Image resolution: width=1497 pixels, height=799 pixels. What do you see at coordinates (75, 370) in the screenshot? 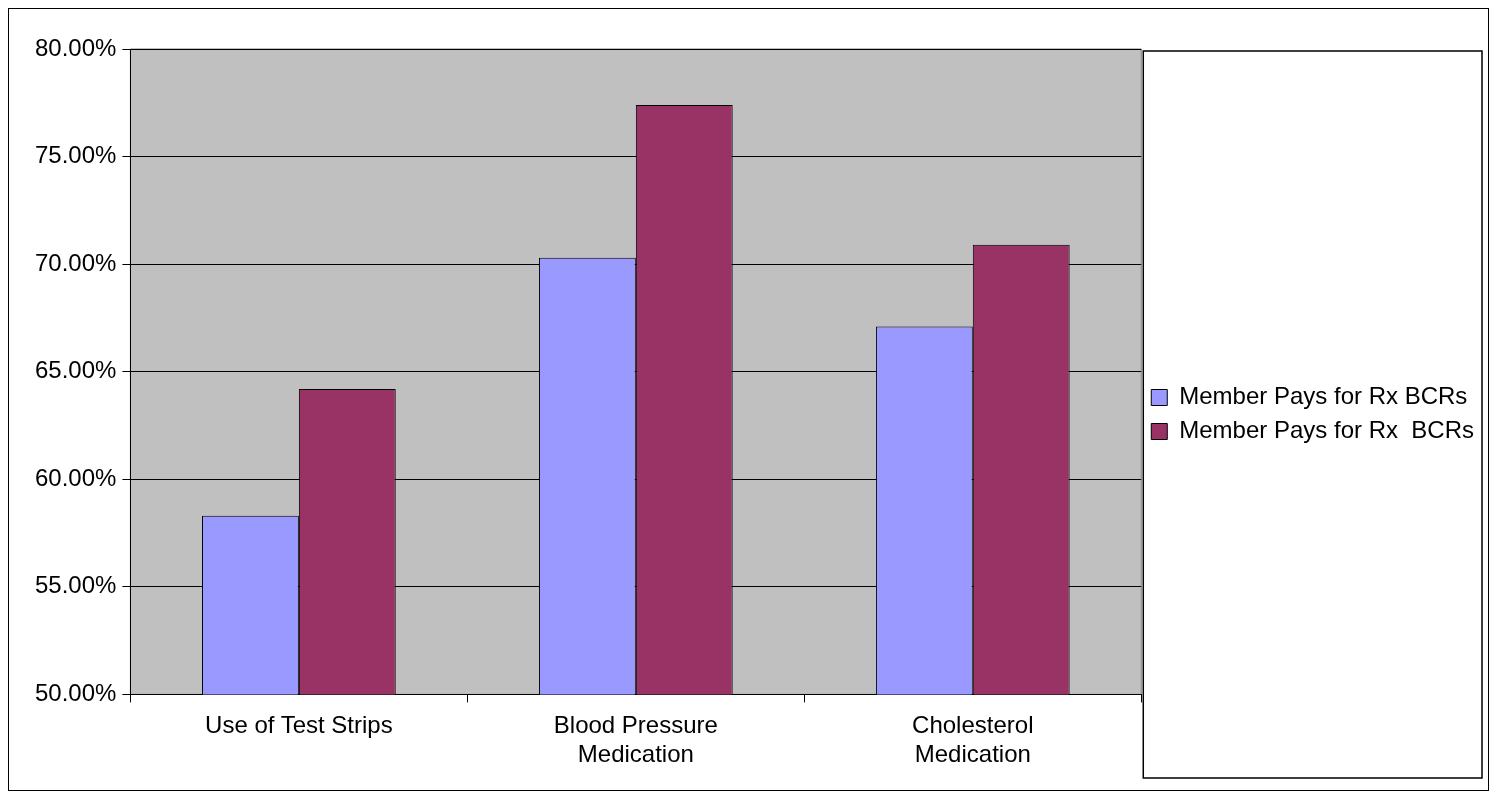
I see `y-tick-label: 65.00%` at bounding box center [75, 370].